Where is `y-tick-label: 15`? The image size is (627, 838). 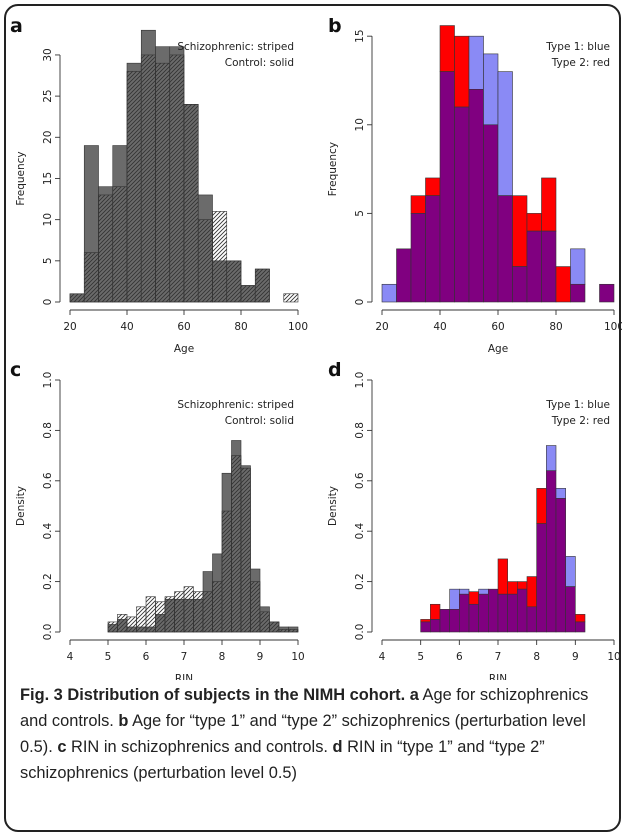 y-tick-label: 15 is located at coordinates (48, 178).